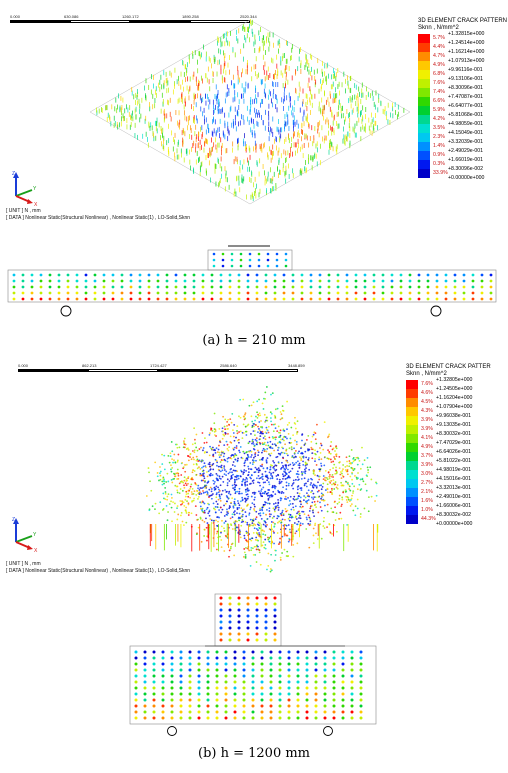 The width and height of the screenshot is (508, 773). I want to click on legend-row: 7.6% +8.30096e-001, so click(463, 85).